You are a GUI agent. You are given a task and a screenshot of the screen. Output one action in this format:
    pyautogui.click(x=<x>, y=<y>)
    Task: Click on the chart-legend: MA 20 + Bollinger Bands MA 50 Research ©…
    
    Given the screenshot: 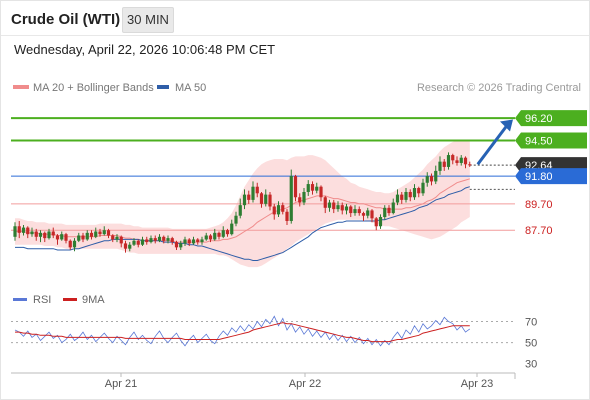 What is the action you would take?
    pyautogui.click(x=297, y=88)
    